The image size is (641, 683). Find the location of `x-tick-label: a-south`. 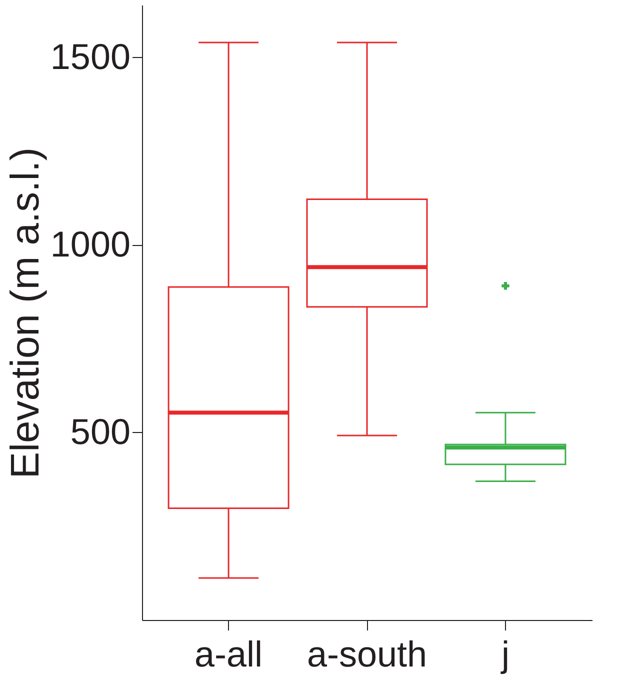

x-tick-label: a-south is located at coordinates (367, 654).